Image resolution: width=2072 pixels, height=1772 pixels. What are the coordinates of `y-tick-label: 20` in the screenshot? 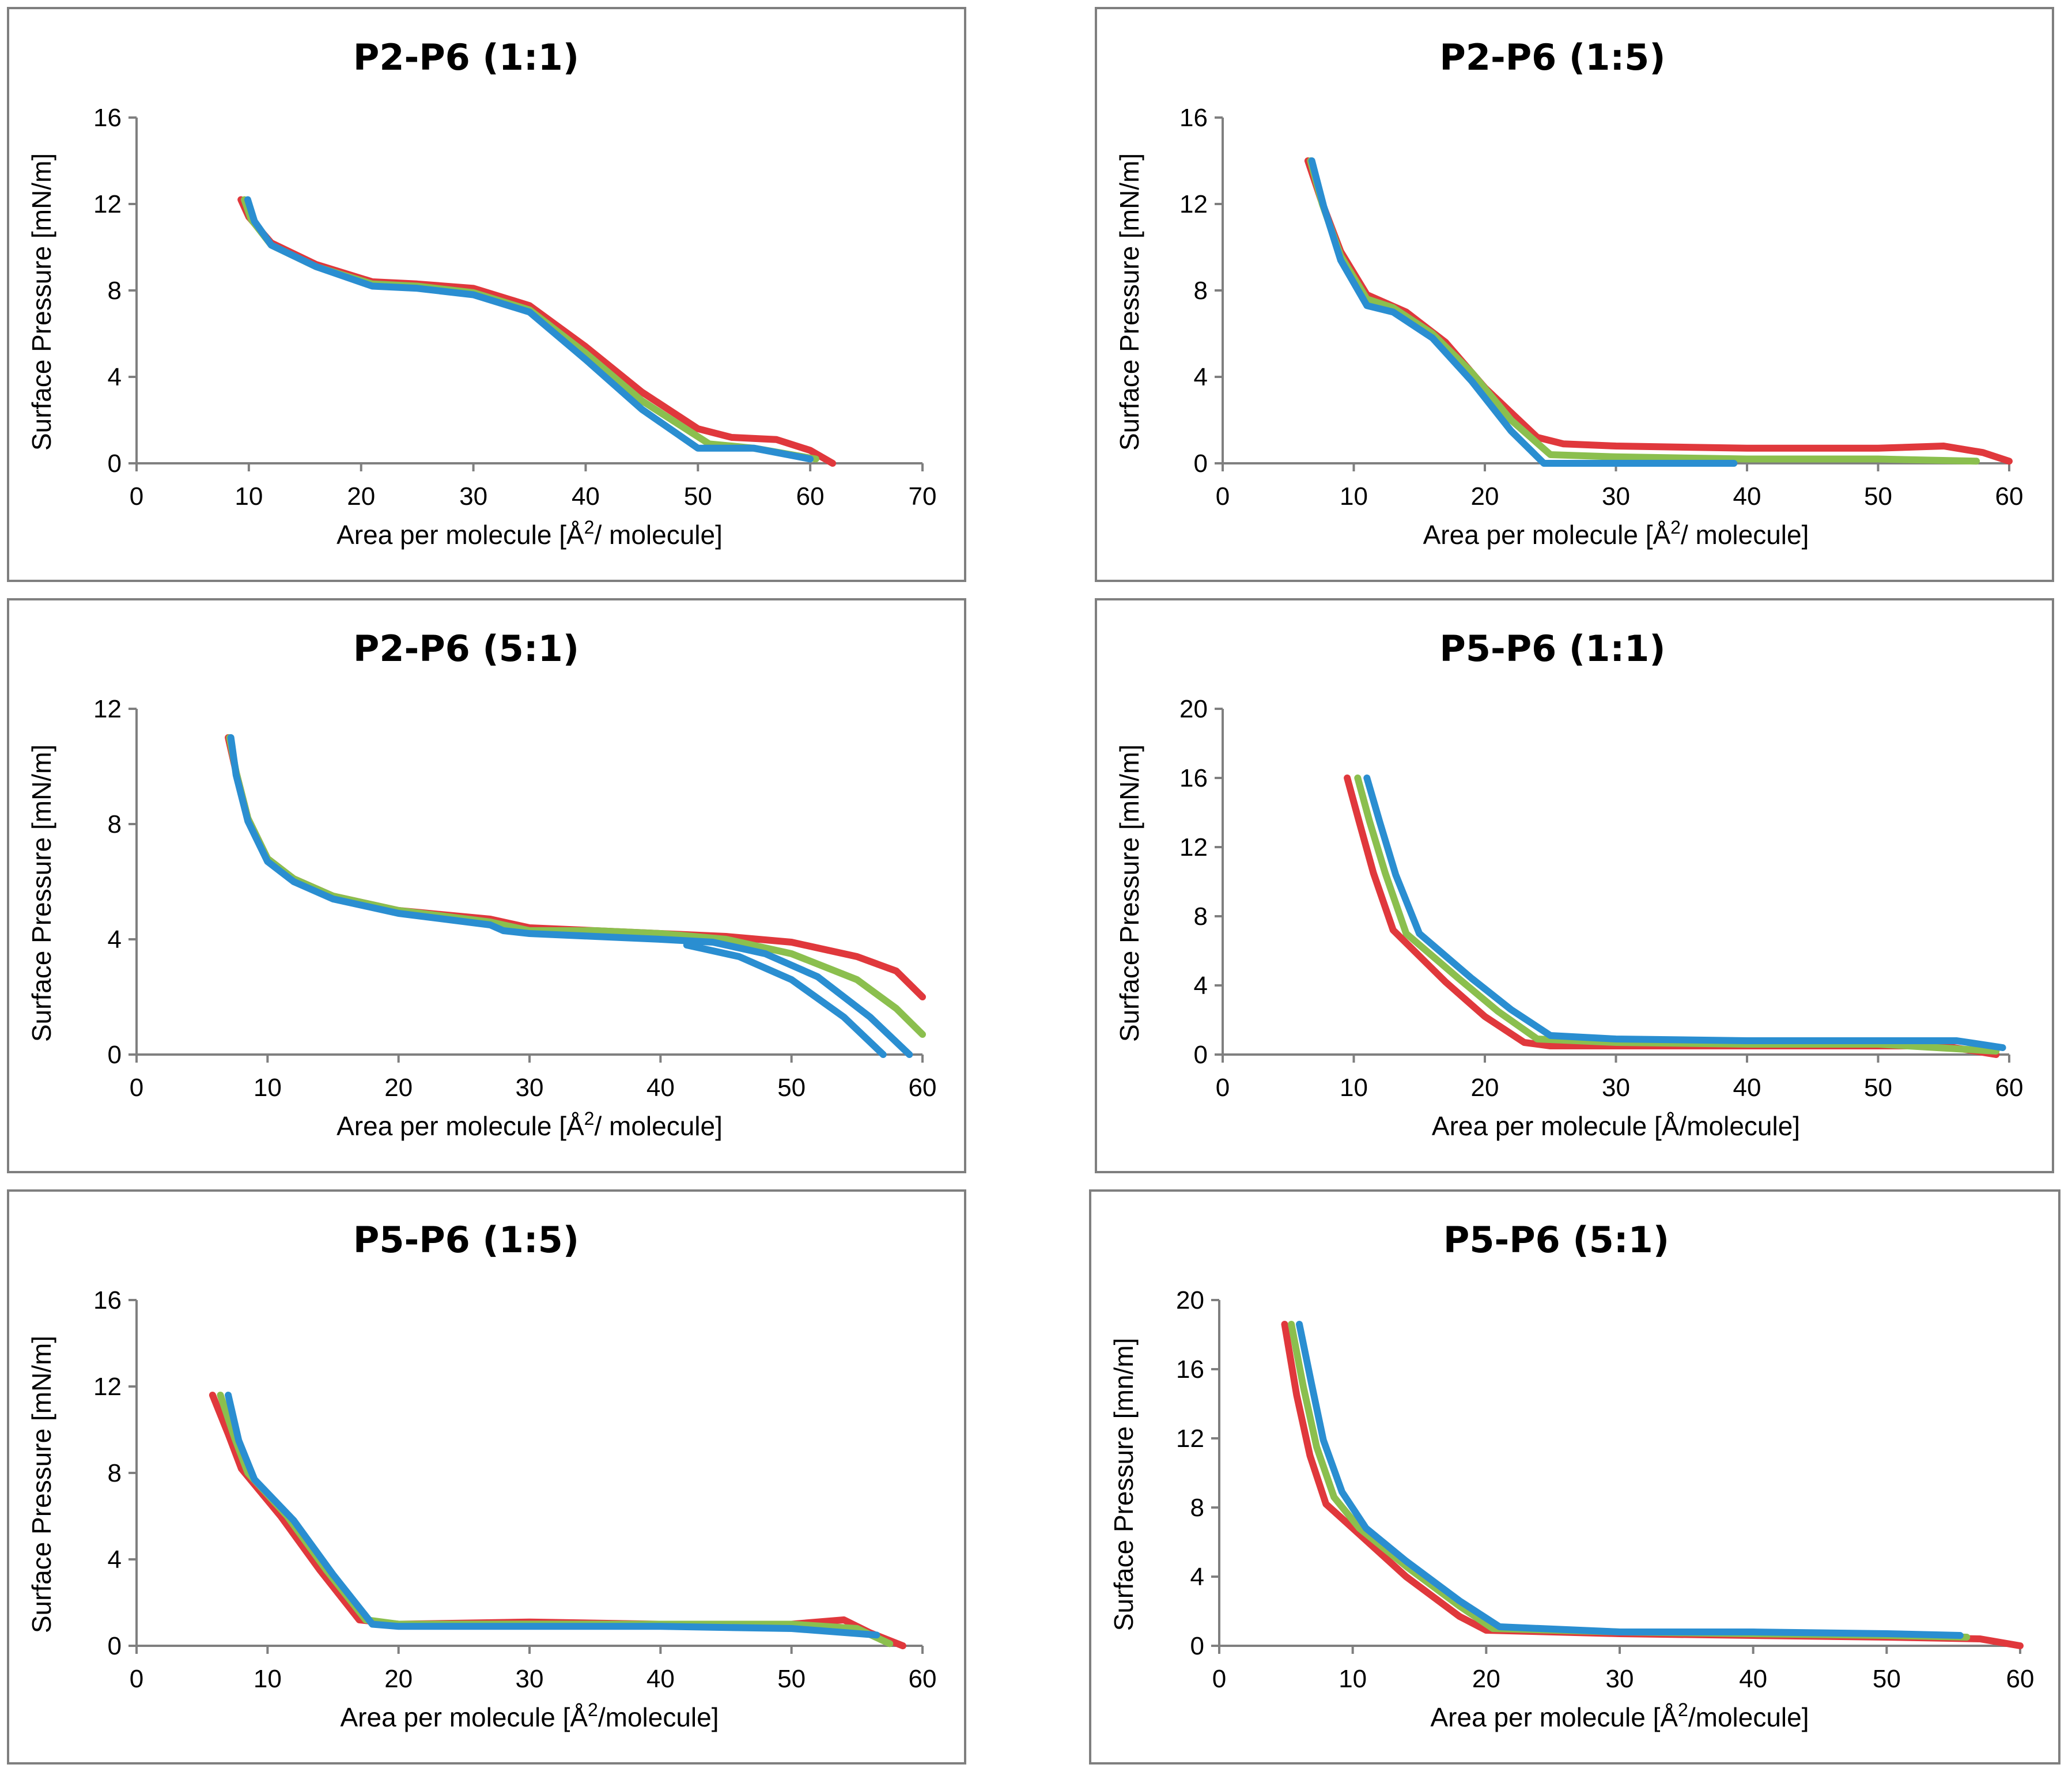 It's located at (1193, 709).